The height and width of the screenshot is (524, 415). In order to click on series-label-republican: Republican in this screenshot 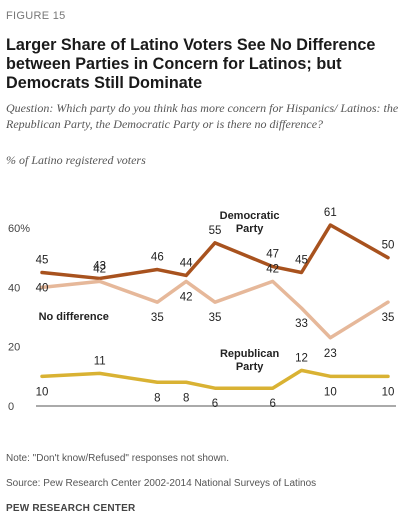, I will do `click(250, 354)`.